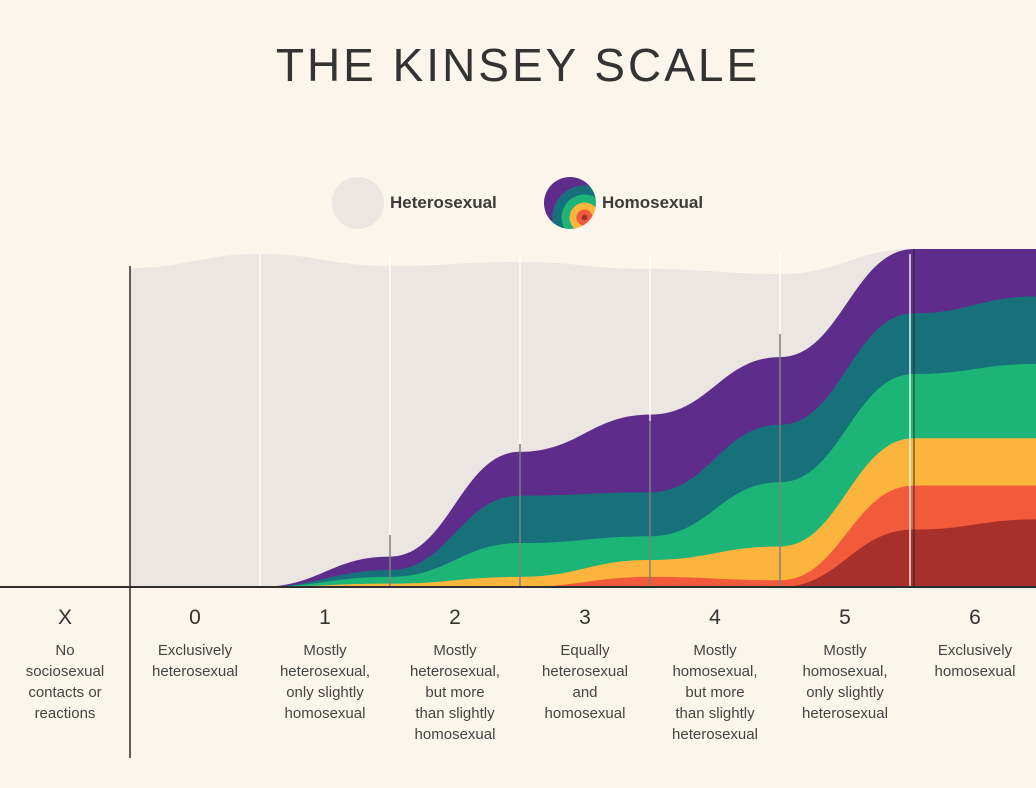 The width and height of the screenshot is (1036, 788). Describe the element at coordinates (65, 682) in the screenshot. I see `category-description-X: No sociosexual contacts or reactions` at that location.